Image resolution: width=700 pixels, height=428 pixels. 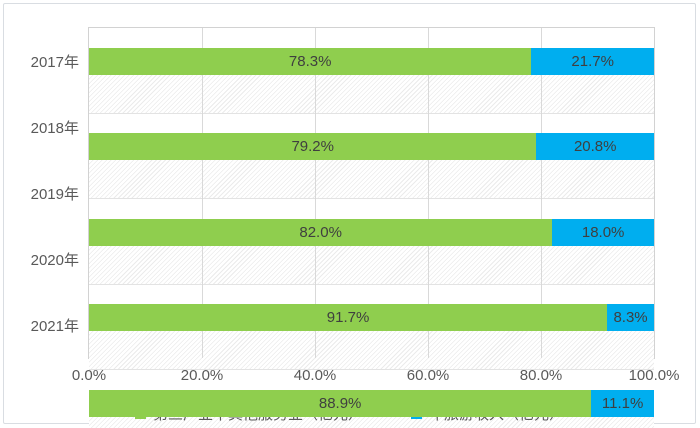 I want to click on bar-row: 78.3% 21.7%, so click(x=371, y=80).